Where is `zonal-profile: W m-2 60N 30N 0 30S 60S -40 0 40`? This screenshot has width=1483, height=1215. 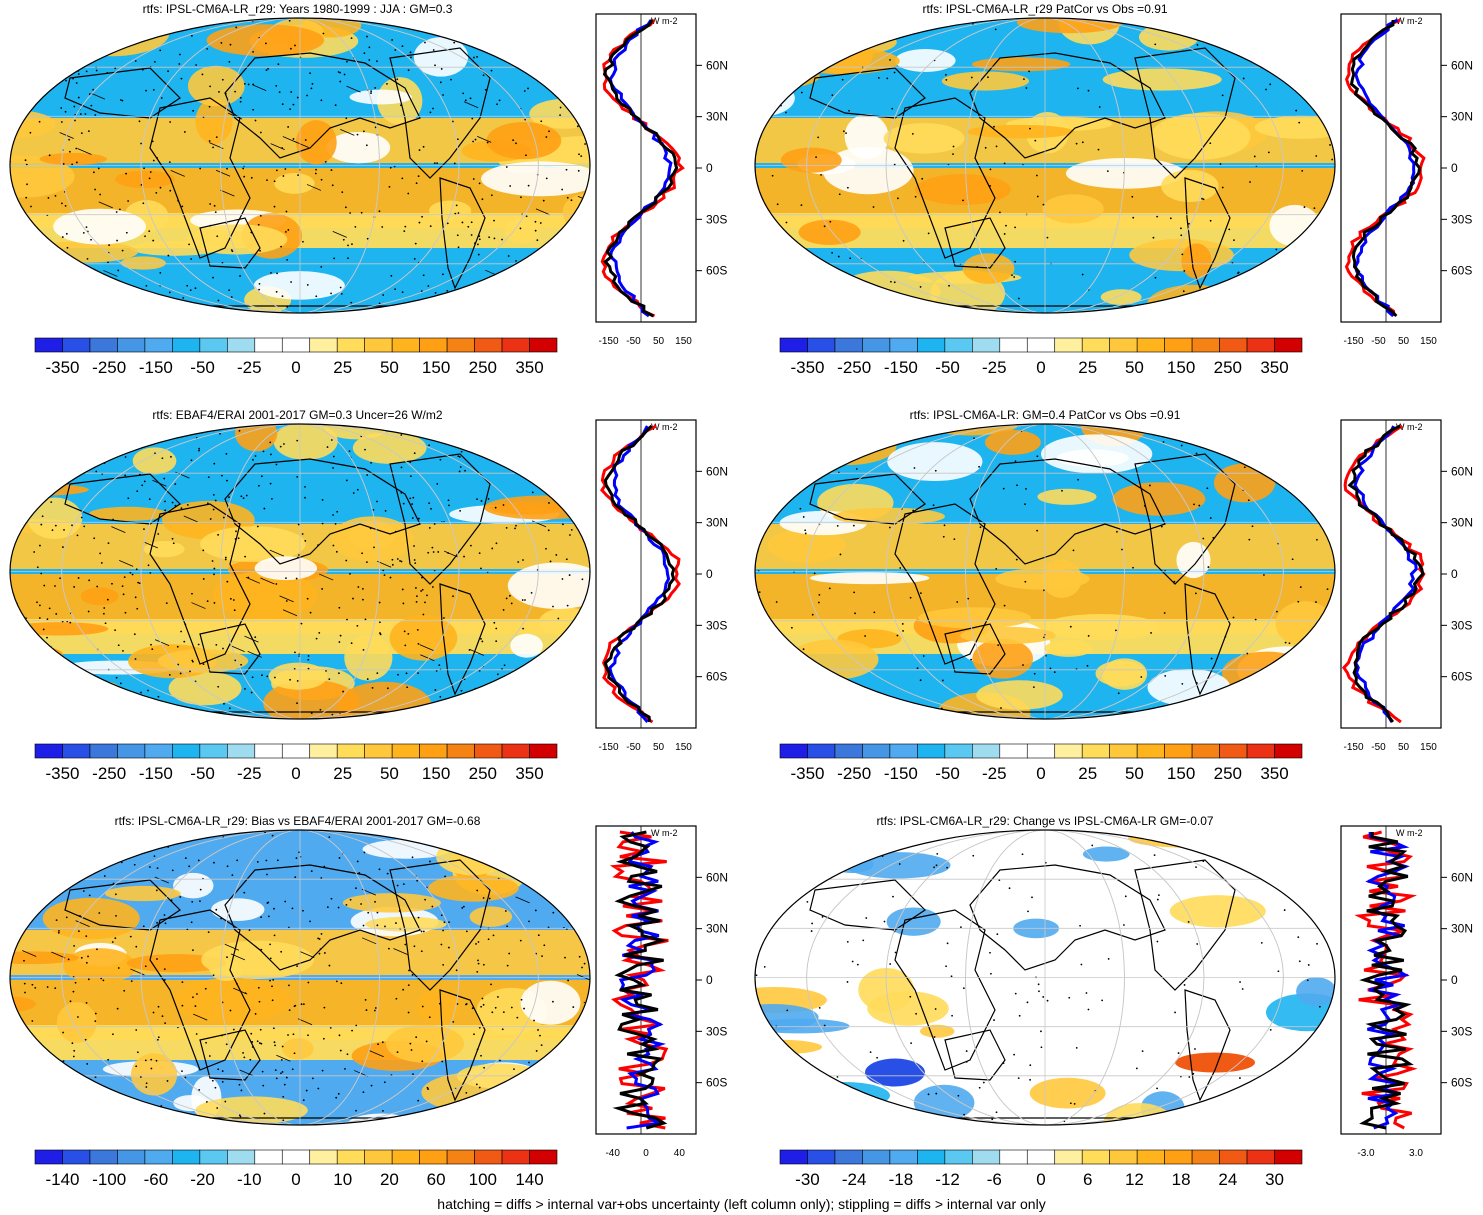 zonal-profile: W m-2 60N 30N 0 30S 60S -40 0 40 is located at coordinates (661, 992).